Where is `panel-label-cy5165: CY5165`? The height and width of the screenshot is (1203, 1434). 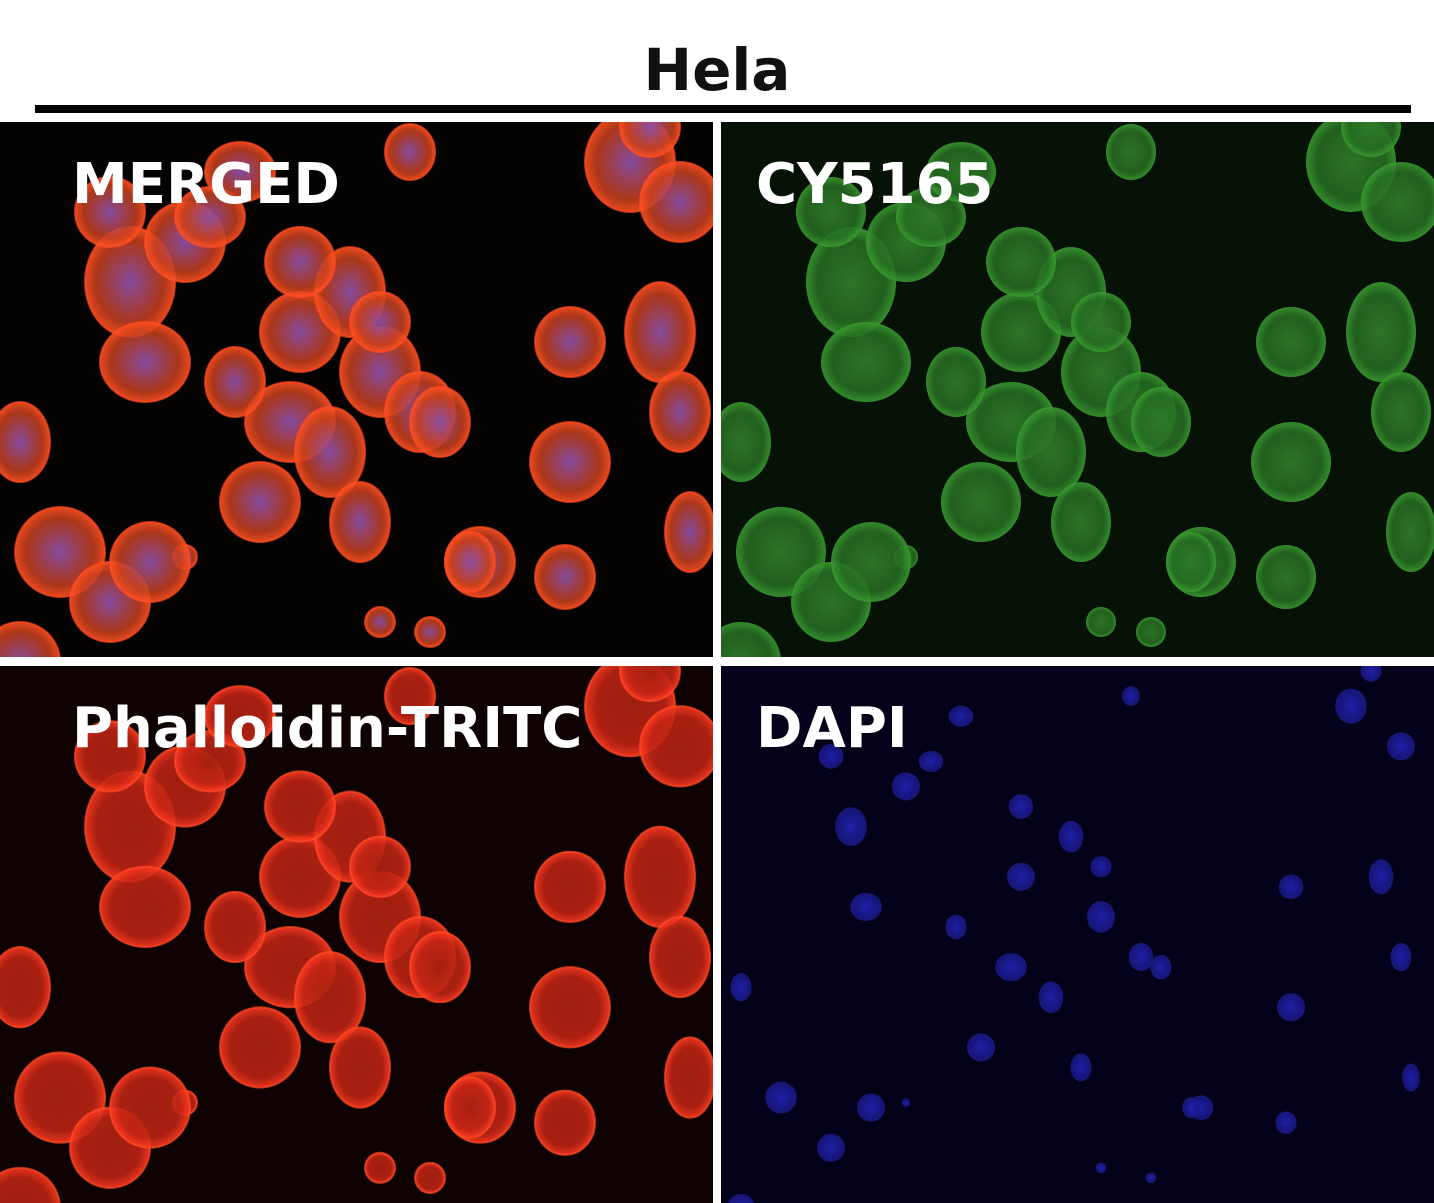 panel-label-cy5165: CY5165 is located at coordinates (875, 184).